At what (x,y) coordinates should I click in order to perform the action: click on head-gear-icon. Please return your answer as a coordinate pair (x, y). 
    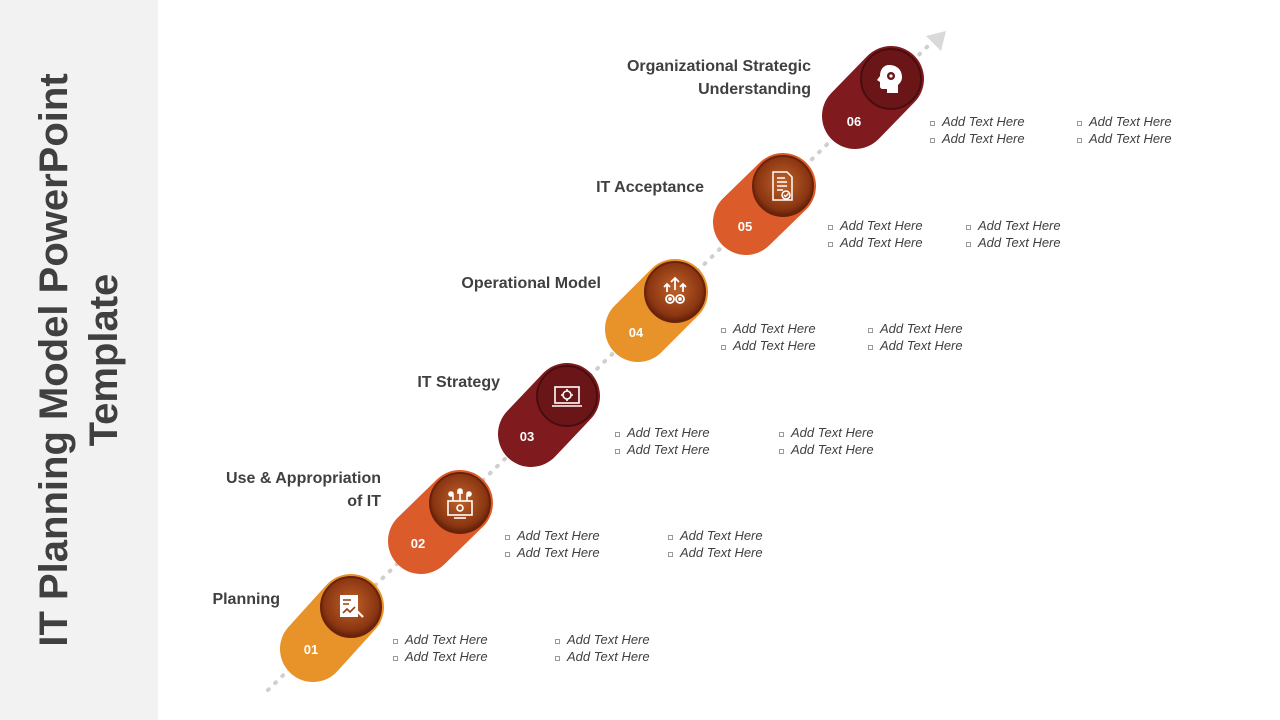
    Looking at the image, I should click on (889, 79).